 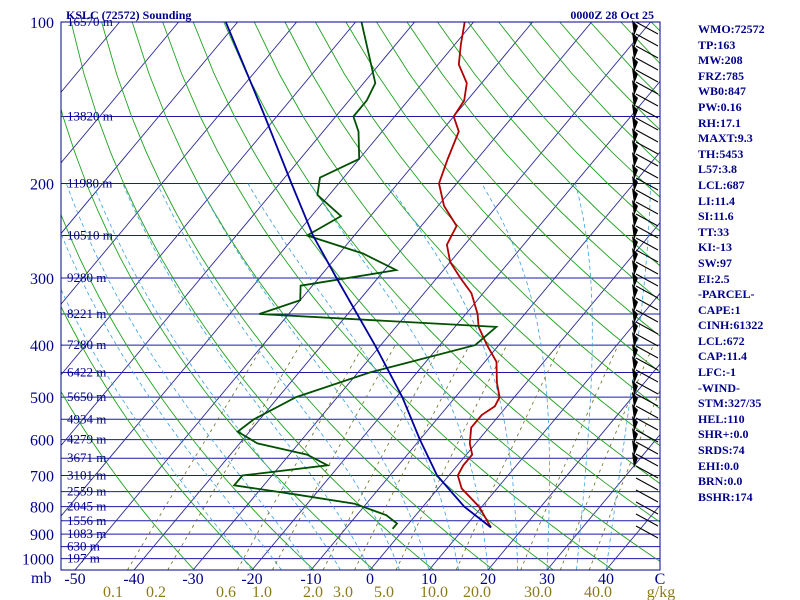 I want to click on index-item: LI:11.4, so click(x=717, y=200).